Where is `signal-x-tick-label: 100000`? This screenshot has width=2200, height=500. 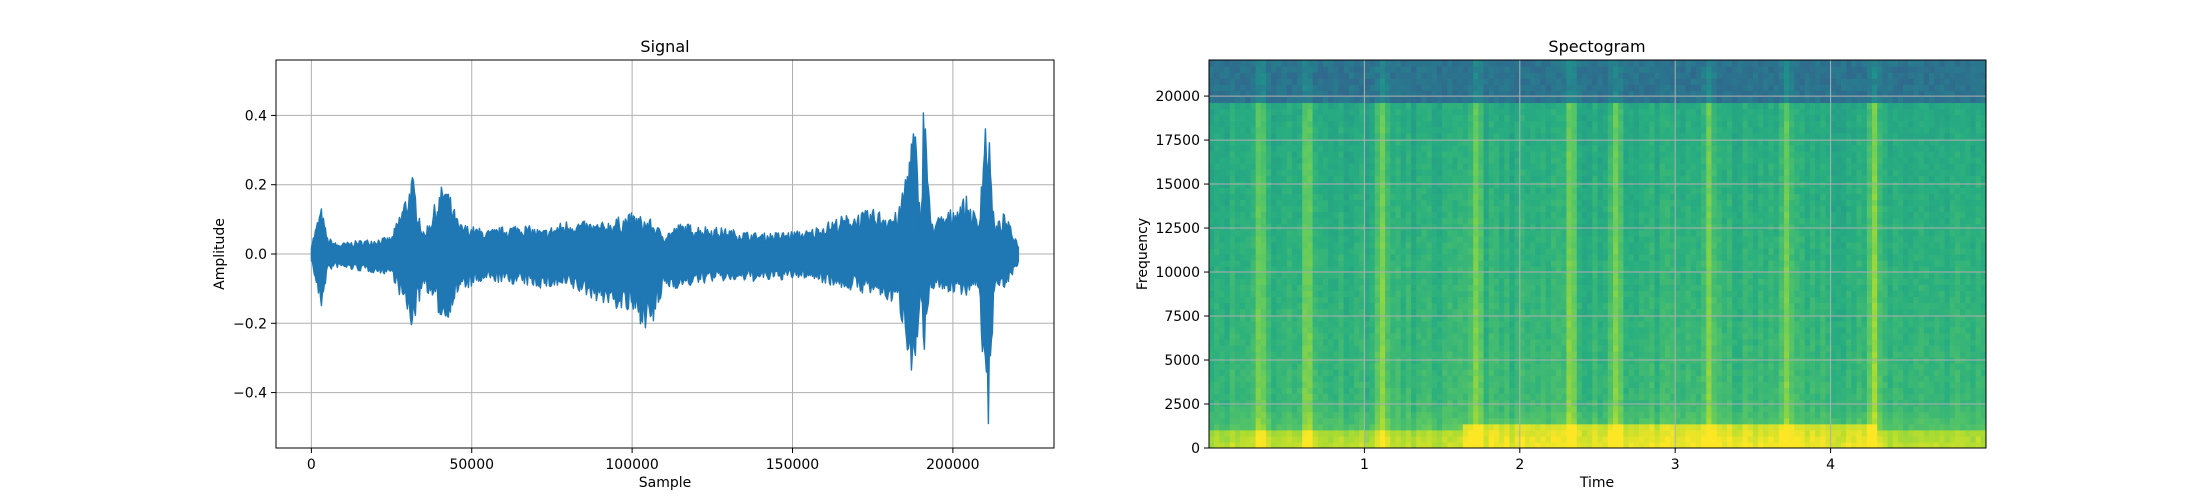 signal-x-tick-label: 100000 is located at coordinates (631, 465).